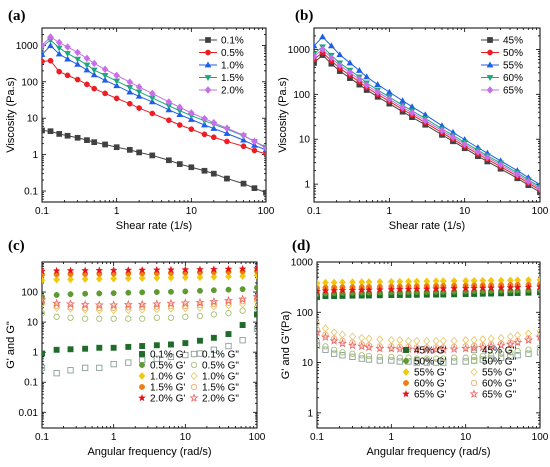 This screenshot has height=467, width=550. I want to click on y-axis-title: G' and G", so click(11, 345).